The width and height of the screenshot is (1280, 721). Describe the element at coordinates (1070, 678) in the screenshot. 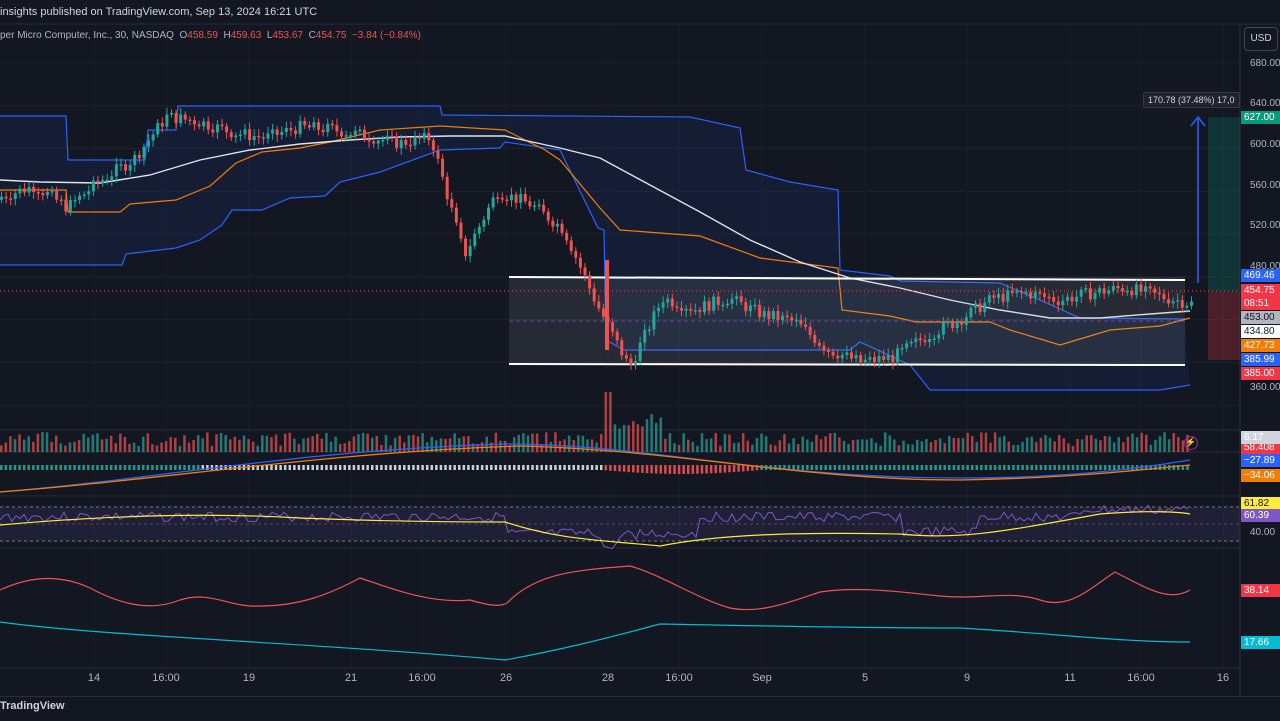

I see `x-tick: 11` at that location.